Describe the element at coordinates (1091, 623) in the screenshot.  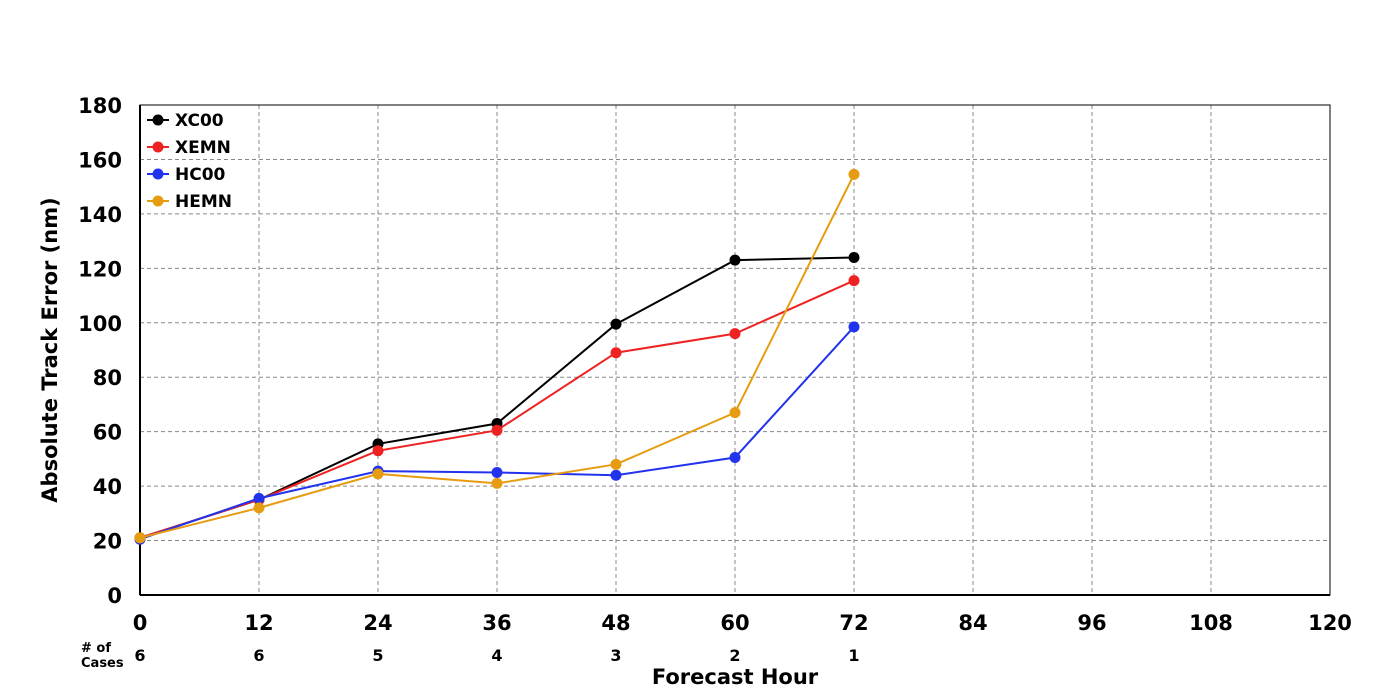
I see `x-tick-label-96: 96` at that location.